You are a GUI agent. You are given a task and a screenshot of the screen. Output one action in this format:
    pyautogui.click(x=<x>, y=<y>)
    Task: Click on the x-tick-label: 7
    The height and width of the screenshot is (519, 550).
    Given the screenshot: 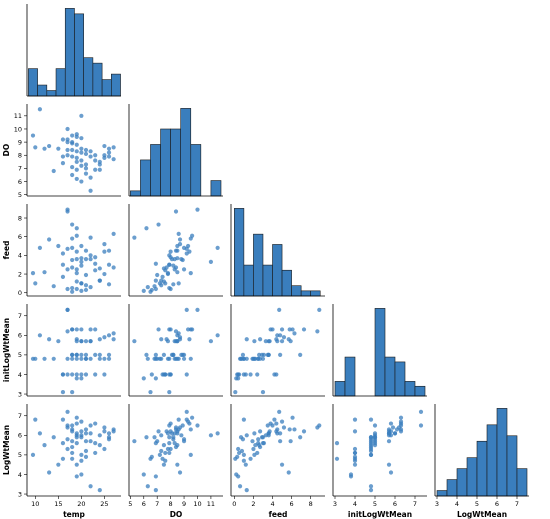 What is the action you would take?
    pyautogui.click(x=415, y=504)
    